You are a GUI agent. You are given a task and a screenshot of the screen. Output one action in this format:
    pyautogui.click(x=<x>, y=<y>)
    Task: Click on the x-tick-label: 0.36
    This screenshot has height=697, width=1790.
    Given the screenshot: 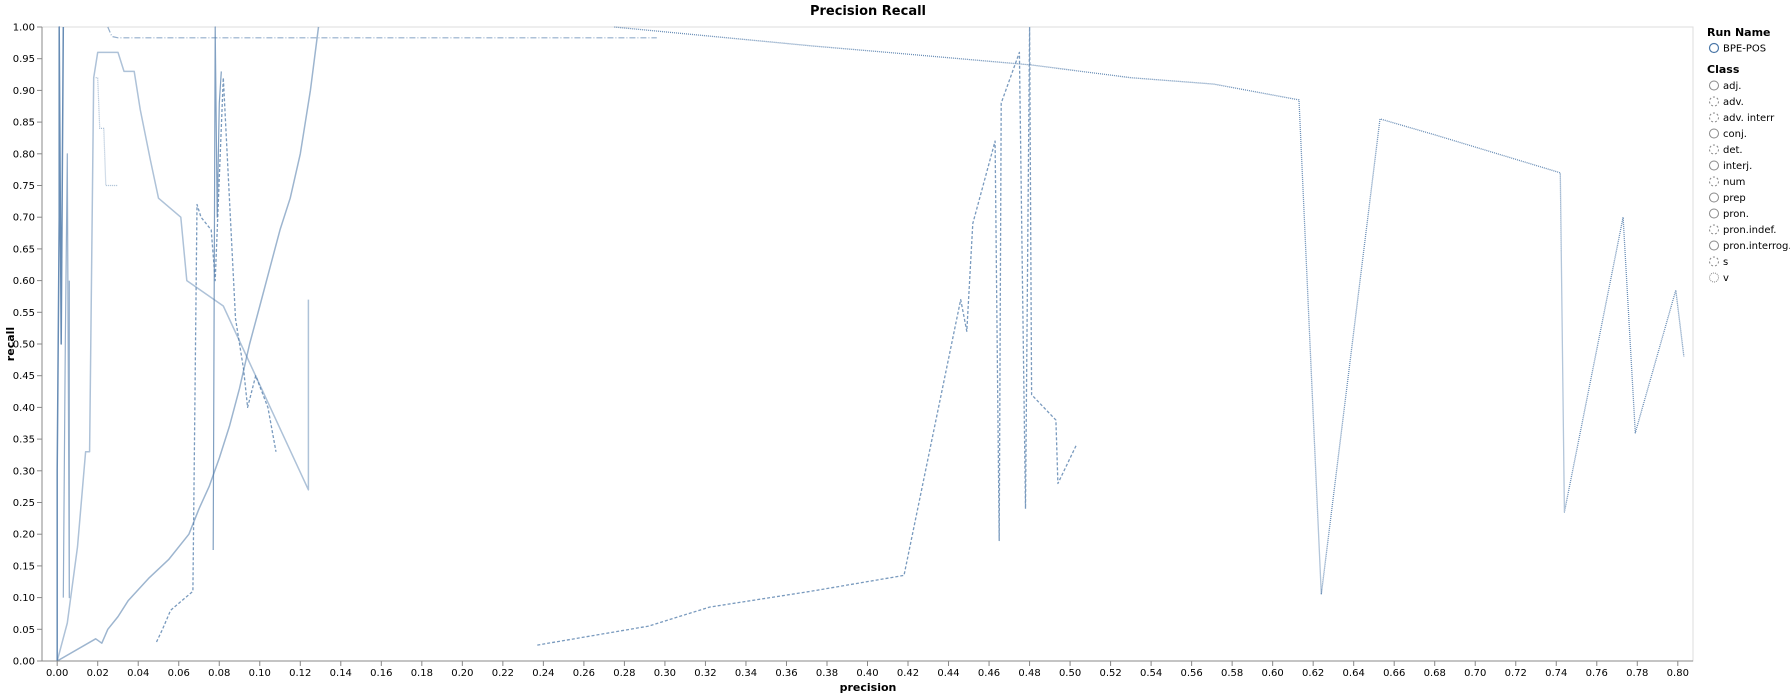 What is the action you would take?
    pyautogui.click(x=786, y=673)
    